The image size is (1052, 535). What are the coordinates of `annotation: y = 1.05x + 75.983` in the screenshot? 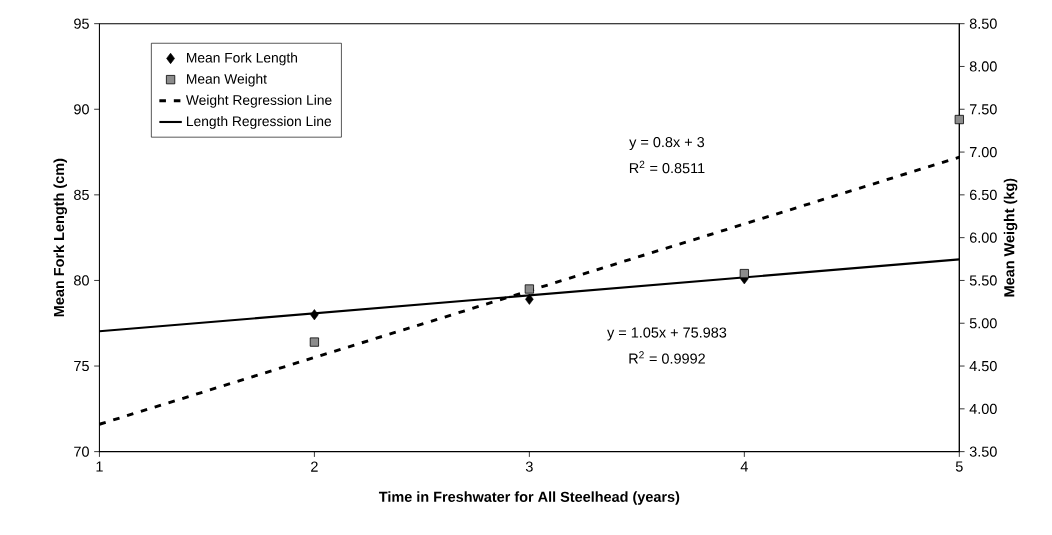 It's located at (667, 334).